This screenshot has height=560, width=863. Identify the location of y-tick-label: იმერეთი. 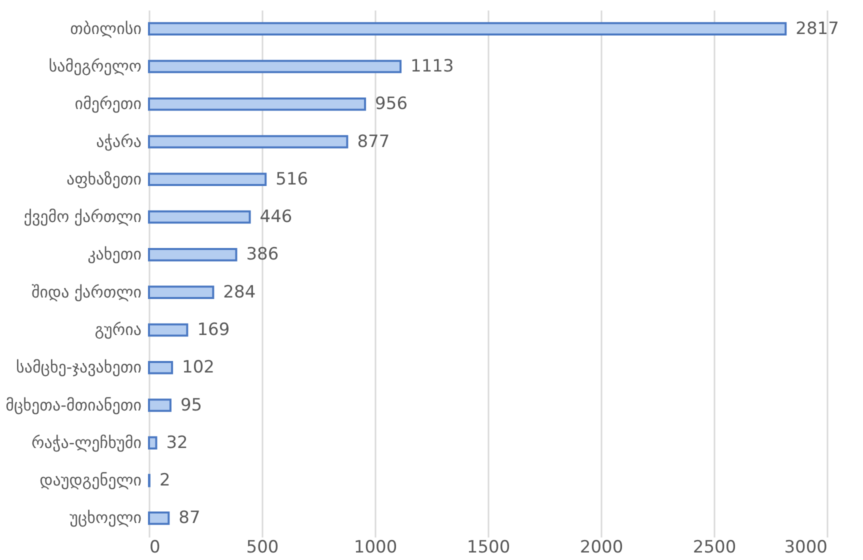
(108, 104).